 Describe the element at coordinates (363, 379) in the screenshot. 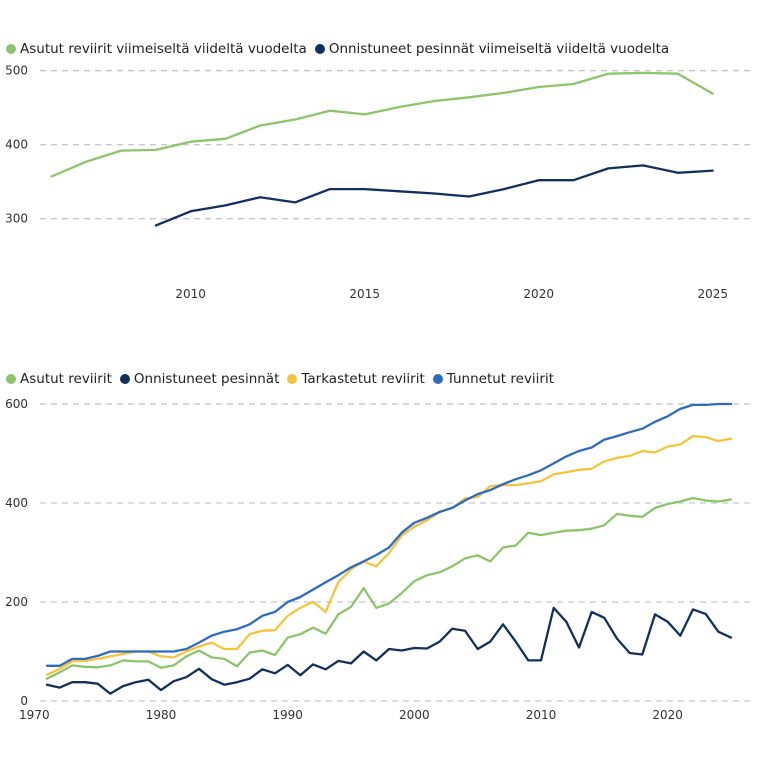

I see `legend-label: Tarkastetut reviirit` at that location.